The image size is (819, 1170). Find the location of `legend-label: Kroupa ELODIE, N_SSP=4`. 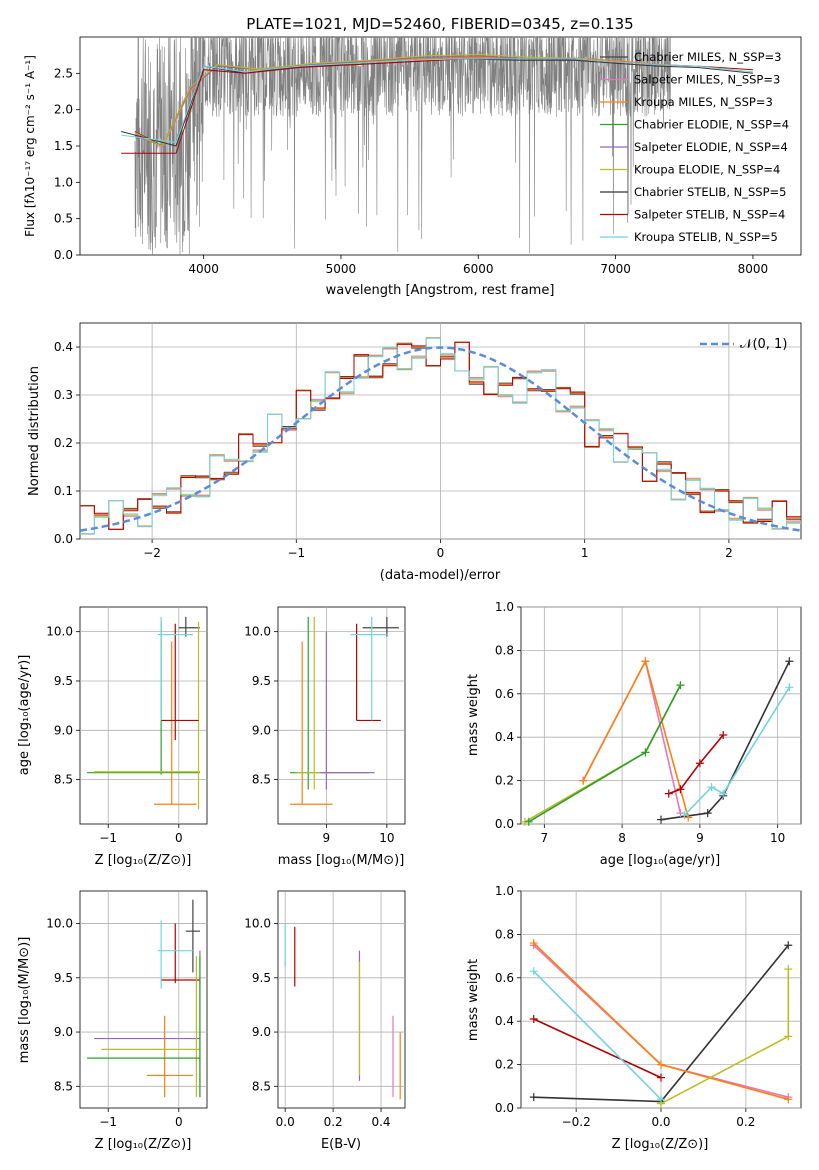

legend-label: Kroupa ELODIE, N_SSP=4 is located at coordinates (707, 170).